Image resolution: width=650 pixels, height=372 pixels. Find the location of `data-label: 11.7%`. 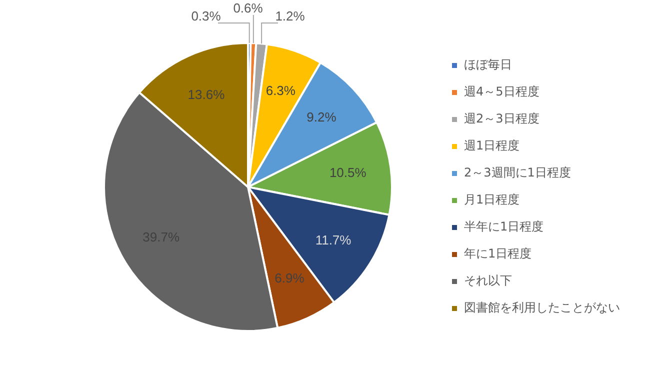

data-label: 11.7% is located at coordinates (333, 240).